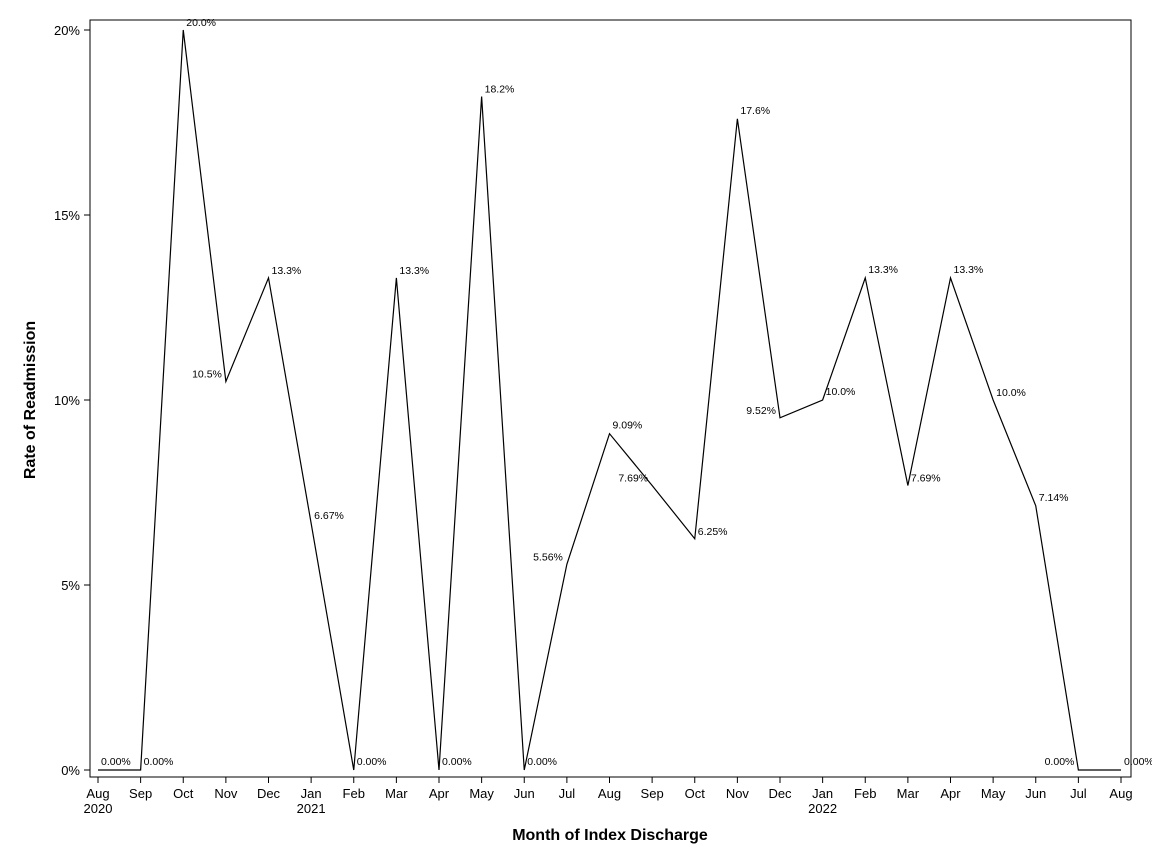  Describe the element at coordinates (713, 532) in the screenshot. I see `data-label: 6.25%` at that location.